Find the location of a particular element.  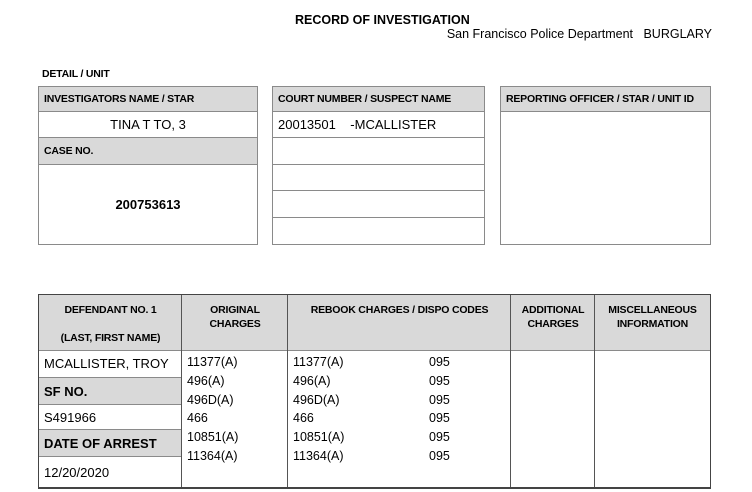

court-row: 20013501 -MCALLISTER is located at coordinates (378, 125).